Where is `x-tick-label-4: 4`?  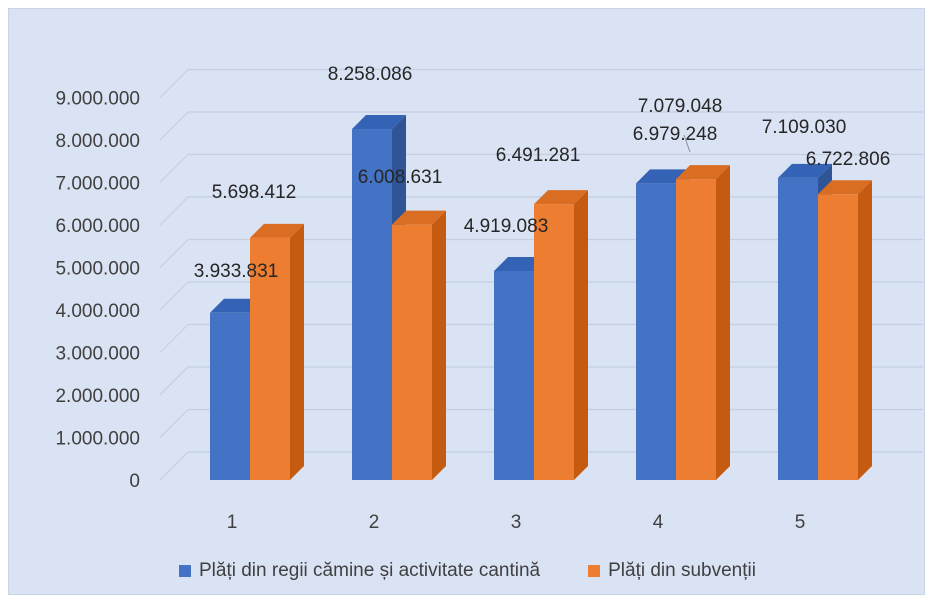 x-tick-label-4: 4 is located at coordinates (658, 522).